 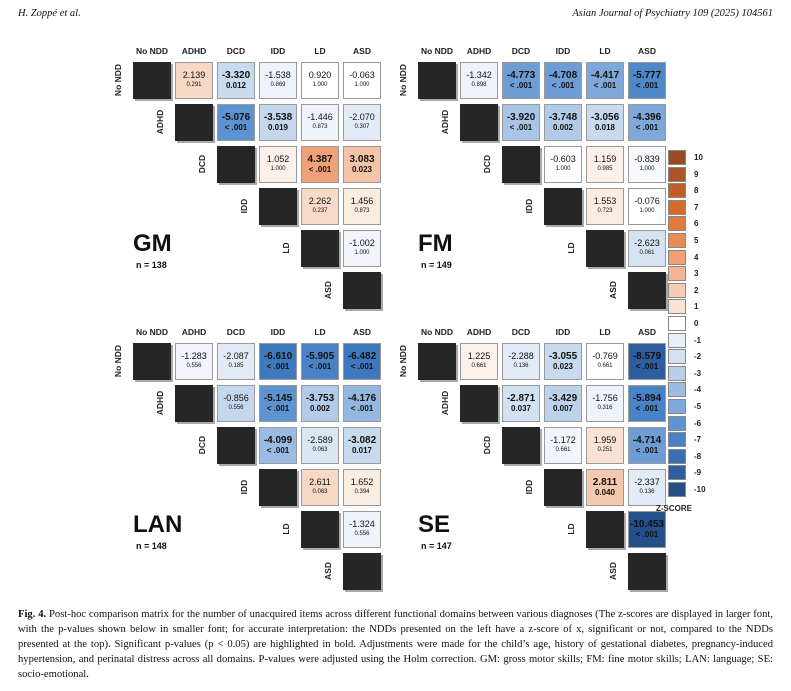 I want to click on matrix-cell: -3.748 0.002, so click(x=563, y=122).